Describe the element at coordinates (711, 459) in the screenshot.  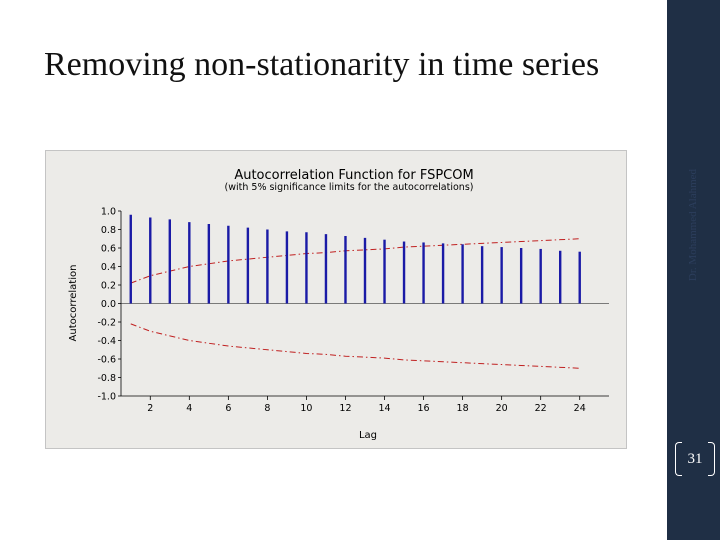
I see `right-bracket` at that location.